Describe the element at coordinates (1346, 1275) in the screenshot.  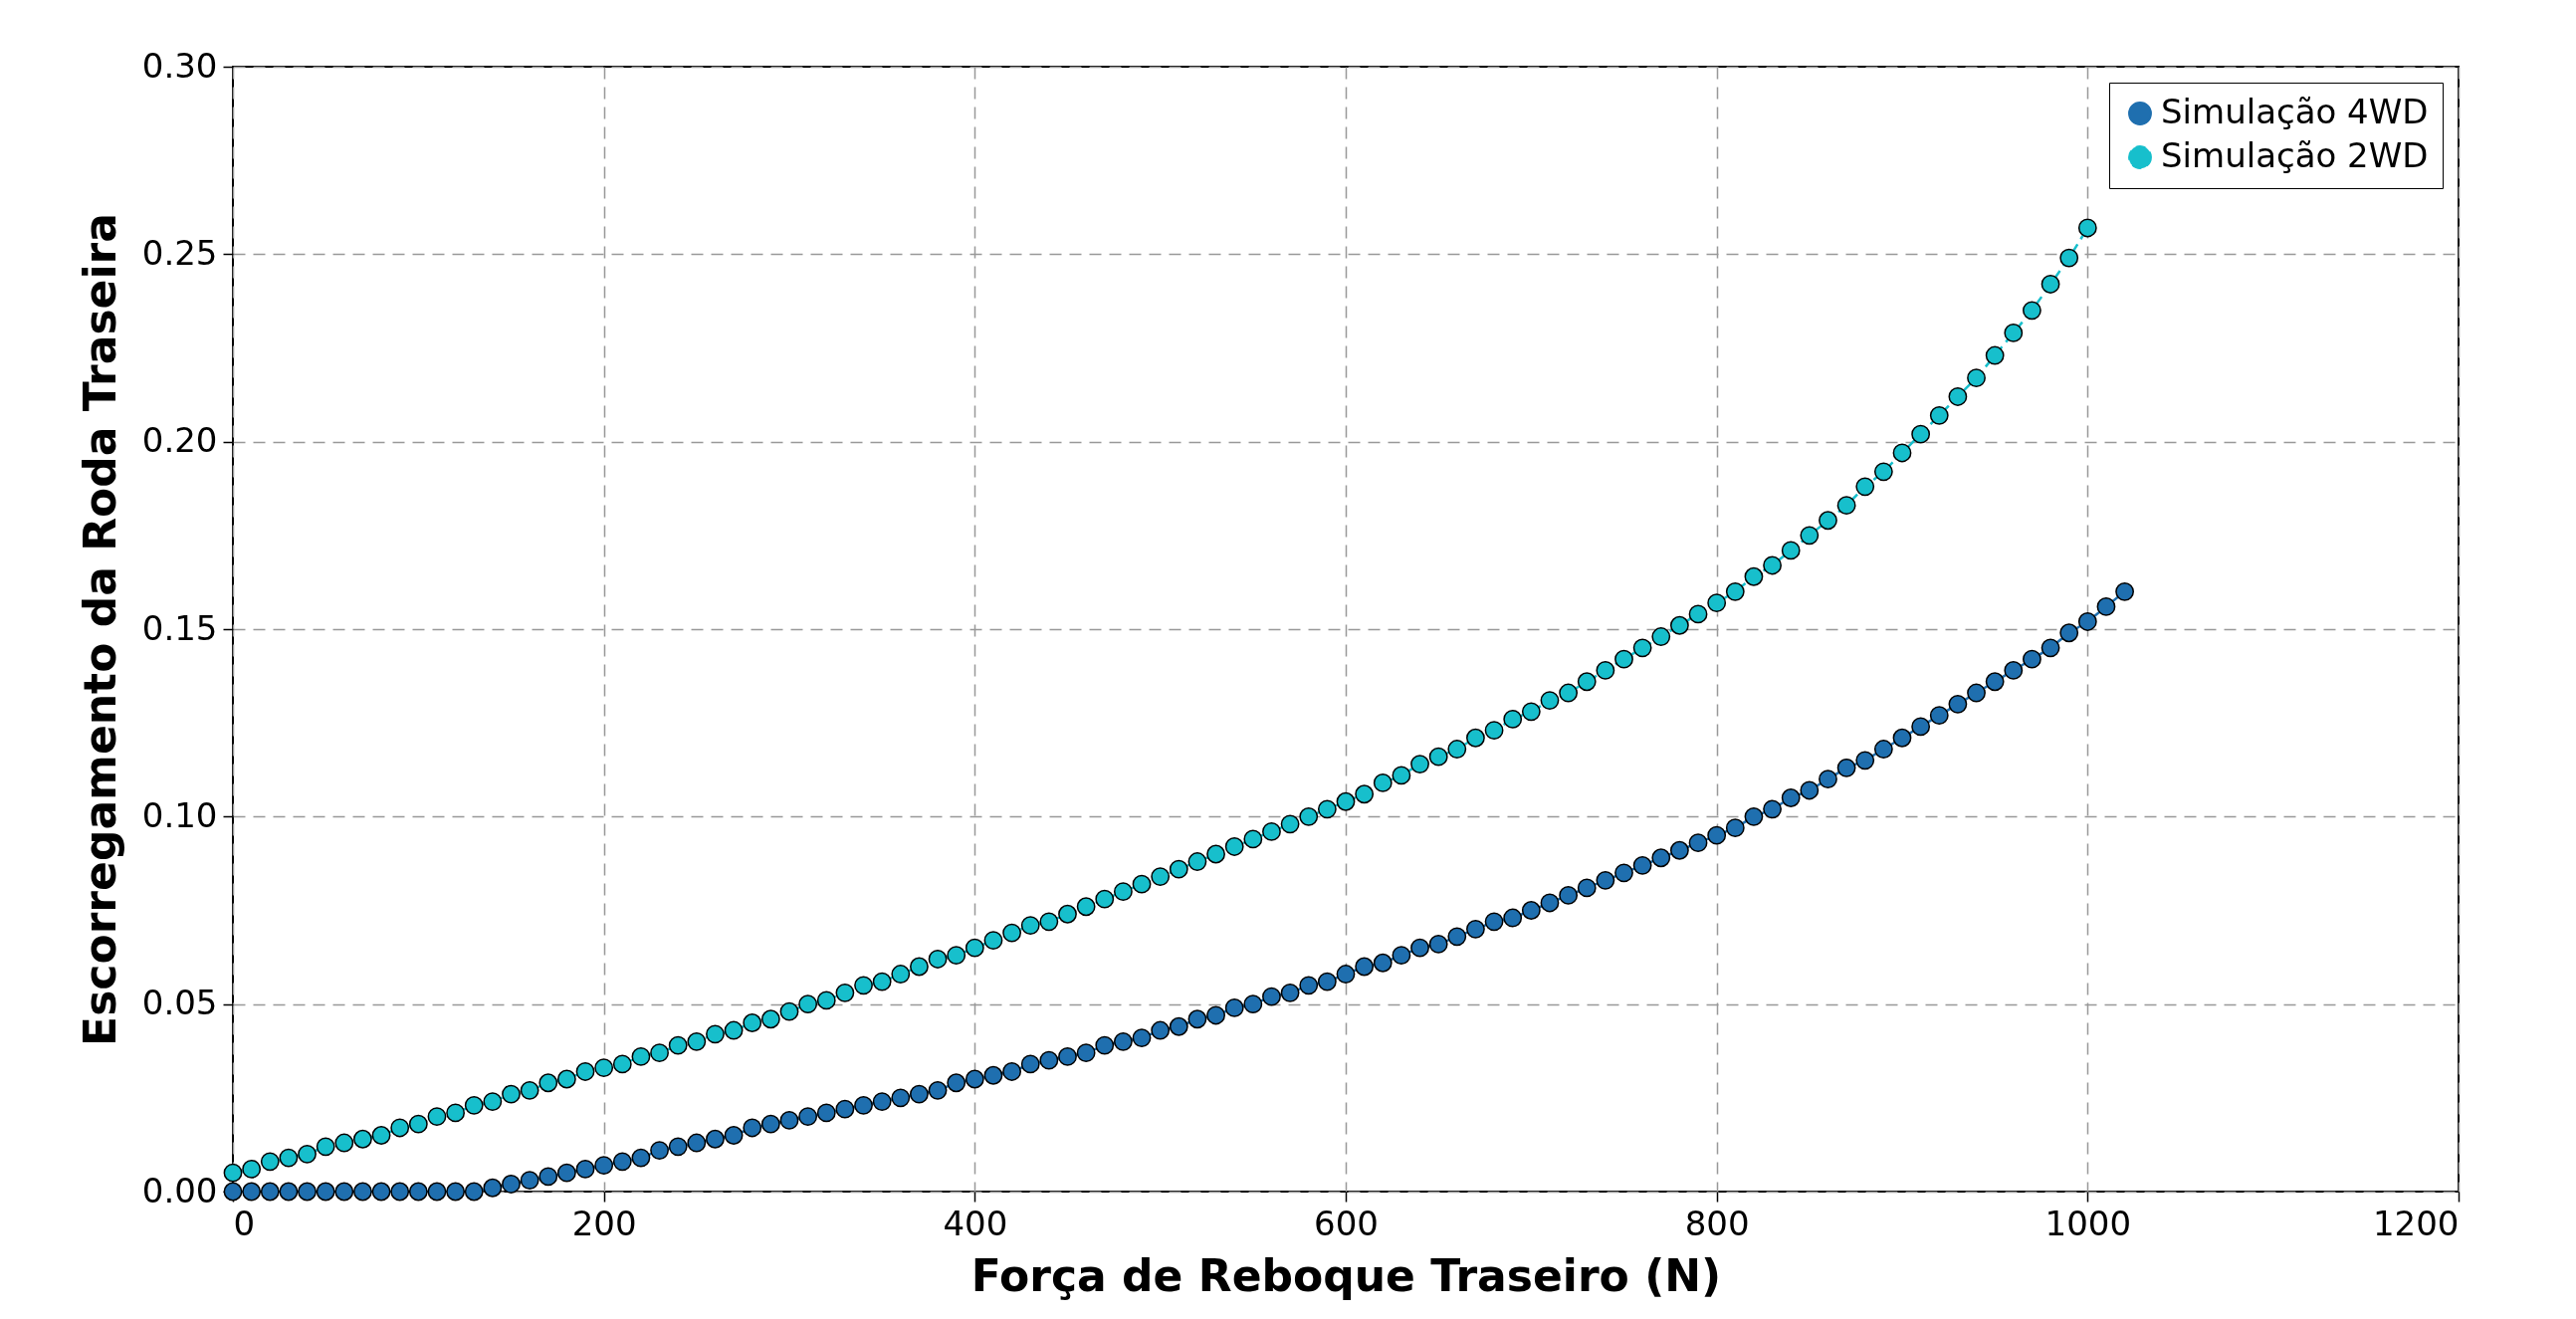
I see `x-axis-title: Força de Reboque Traseiro (N)` at that location.